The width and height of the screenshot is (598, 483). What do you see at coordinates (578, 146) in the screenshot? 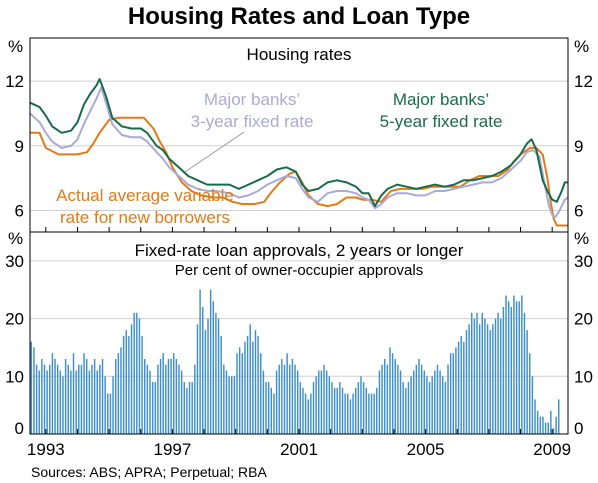
I see `top-y-tick-label-right: 9` at bounding box center [578, 146].